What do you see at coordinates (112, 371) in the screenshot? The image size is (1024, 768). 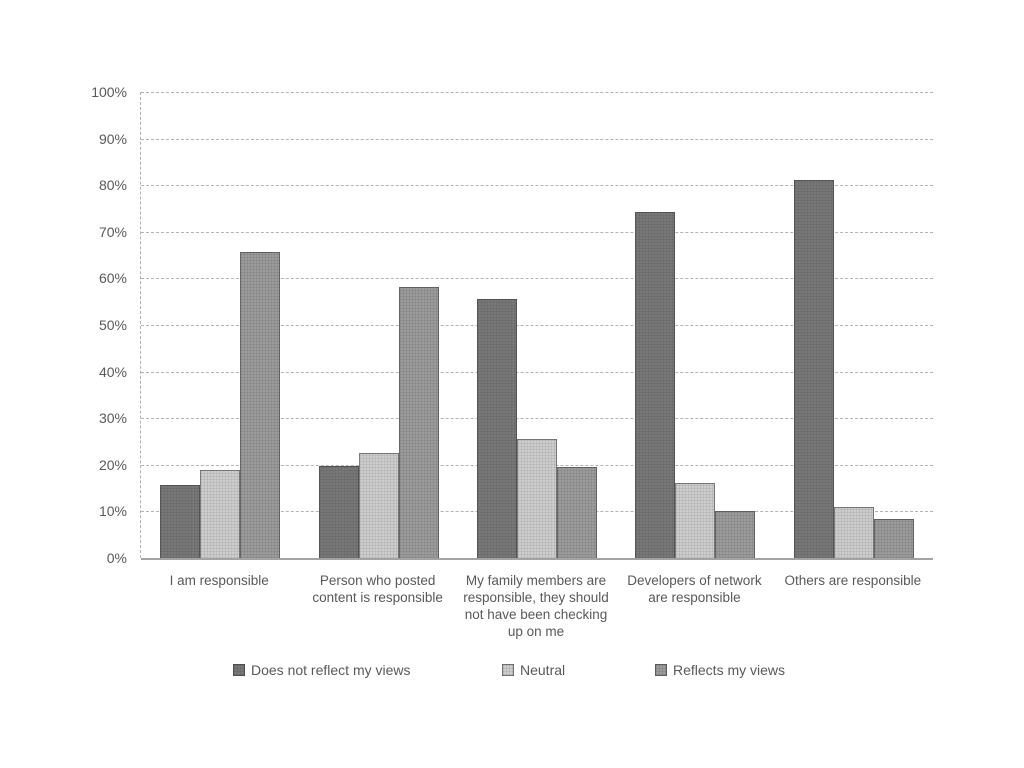 I see `y-tick-label: 40%` at bounding box center [112, 371].